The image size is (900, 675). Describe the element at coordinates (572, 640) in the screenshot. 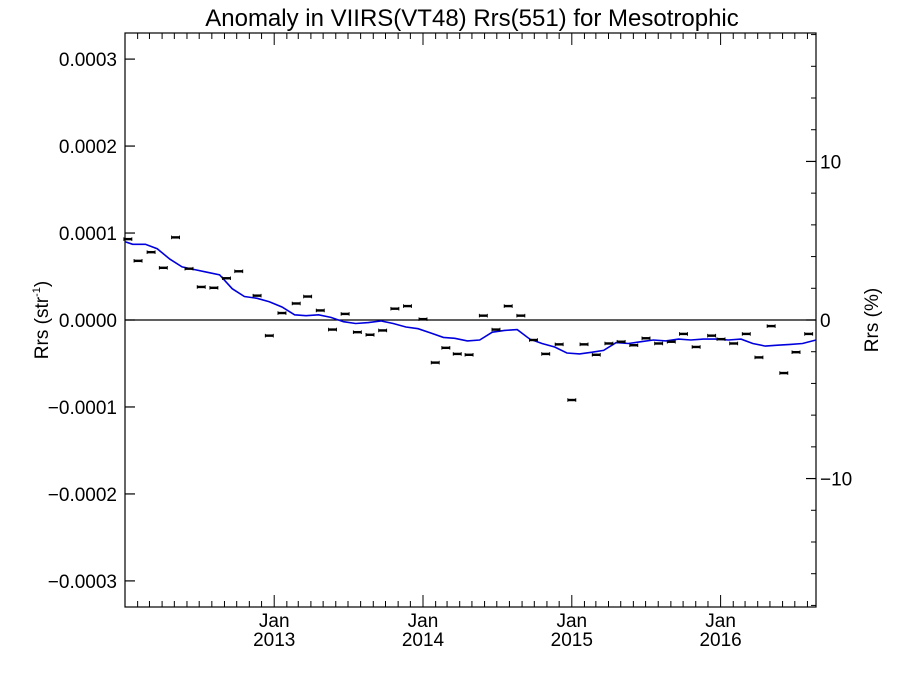

I see `x-tick-year: 2015` at that location.